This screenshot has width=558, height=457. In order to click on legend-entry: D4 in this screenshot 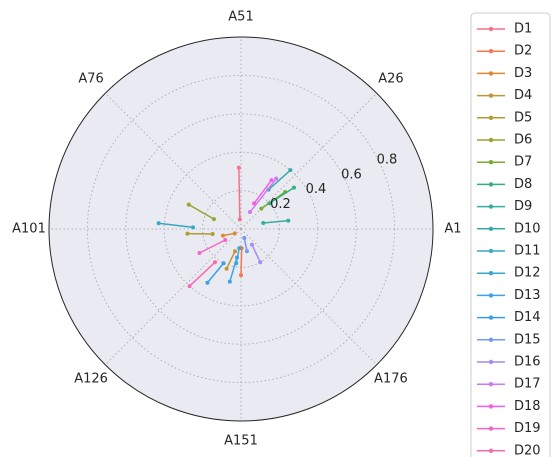, I will do `click(504, 95)`.